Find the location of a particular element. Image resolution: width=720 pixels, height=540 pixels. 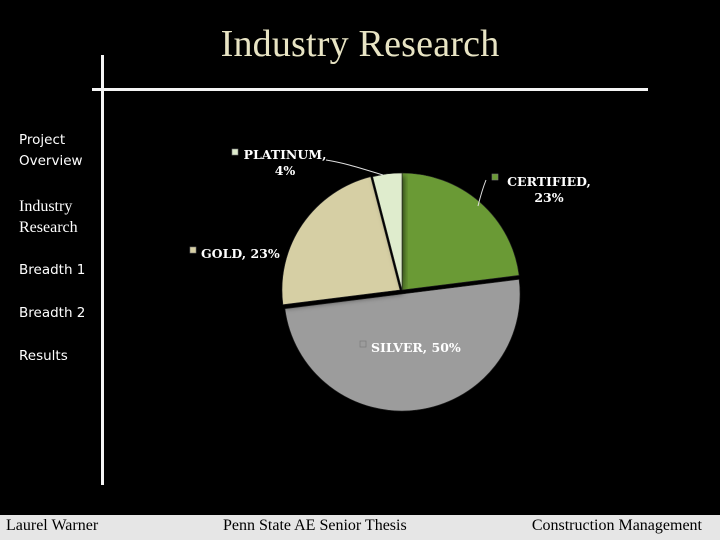

nav-item-label-line: Research is located at coordinates (48, 227).